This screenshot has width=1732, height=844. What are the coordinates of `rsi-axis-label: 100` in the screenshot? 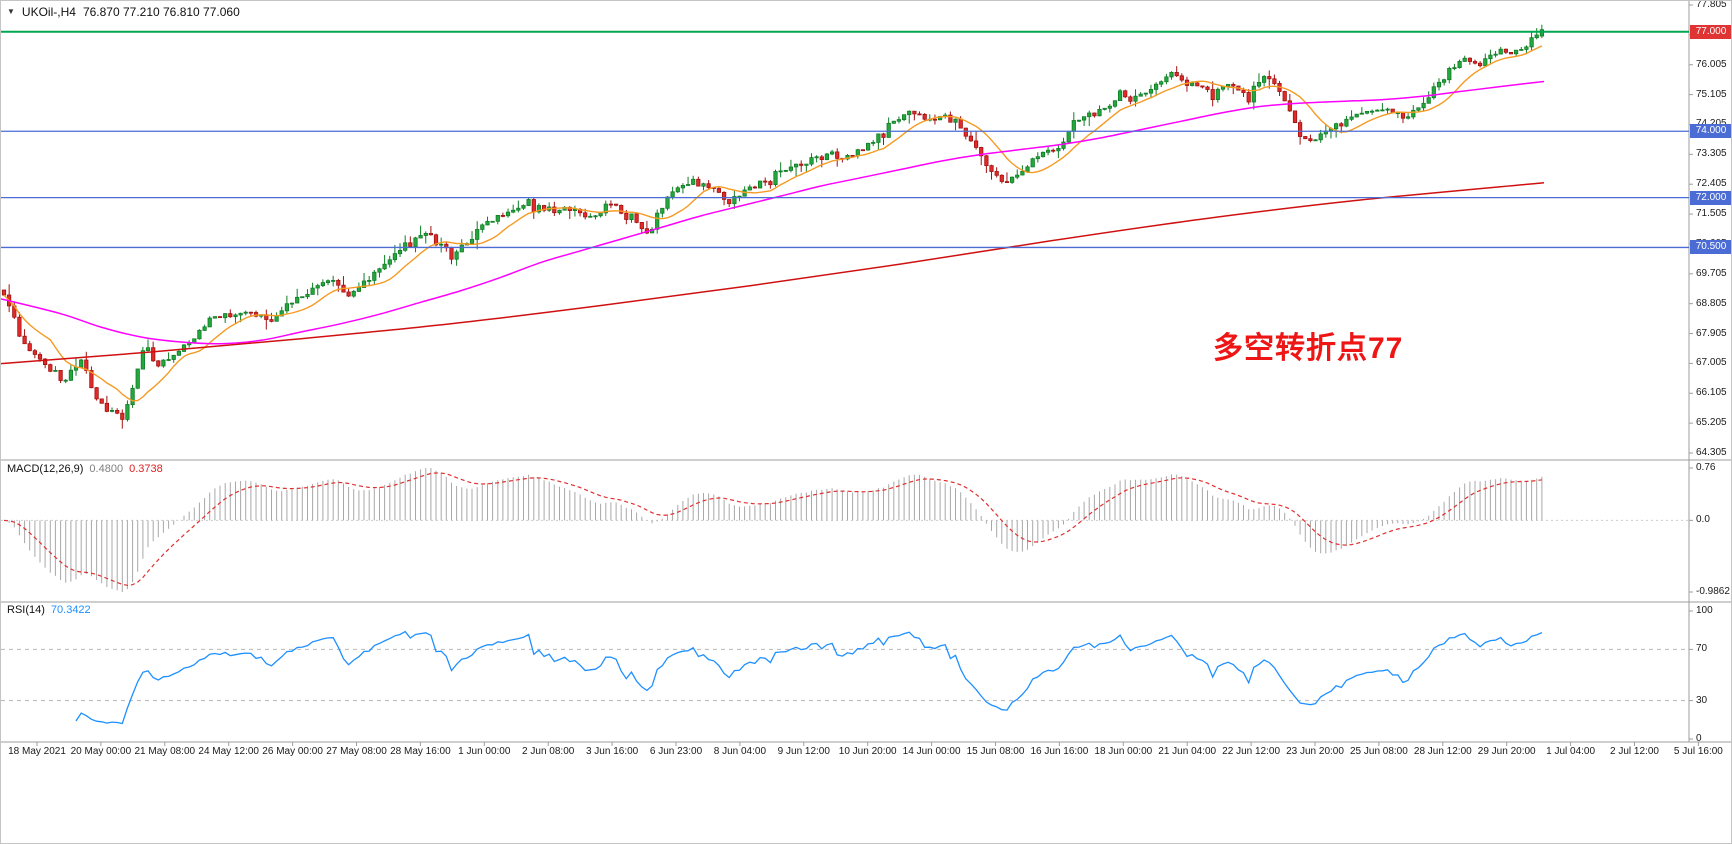 It's located at (1704, 610).